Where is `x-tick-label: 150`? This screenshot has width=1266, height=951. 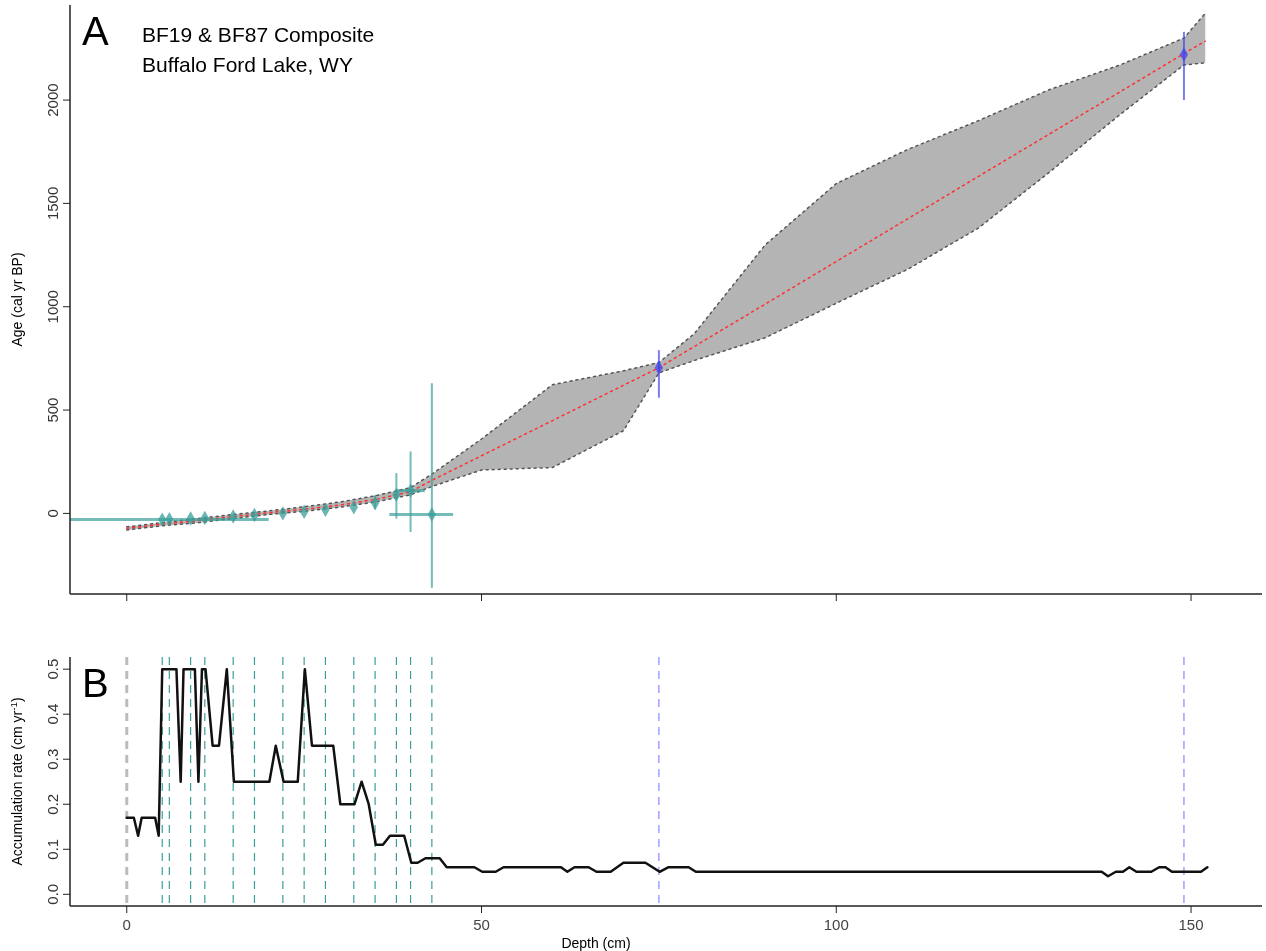
x-tick-label: 150 is located at coordinates (1191, 924).